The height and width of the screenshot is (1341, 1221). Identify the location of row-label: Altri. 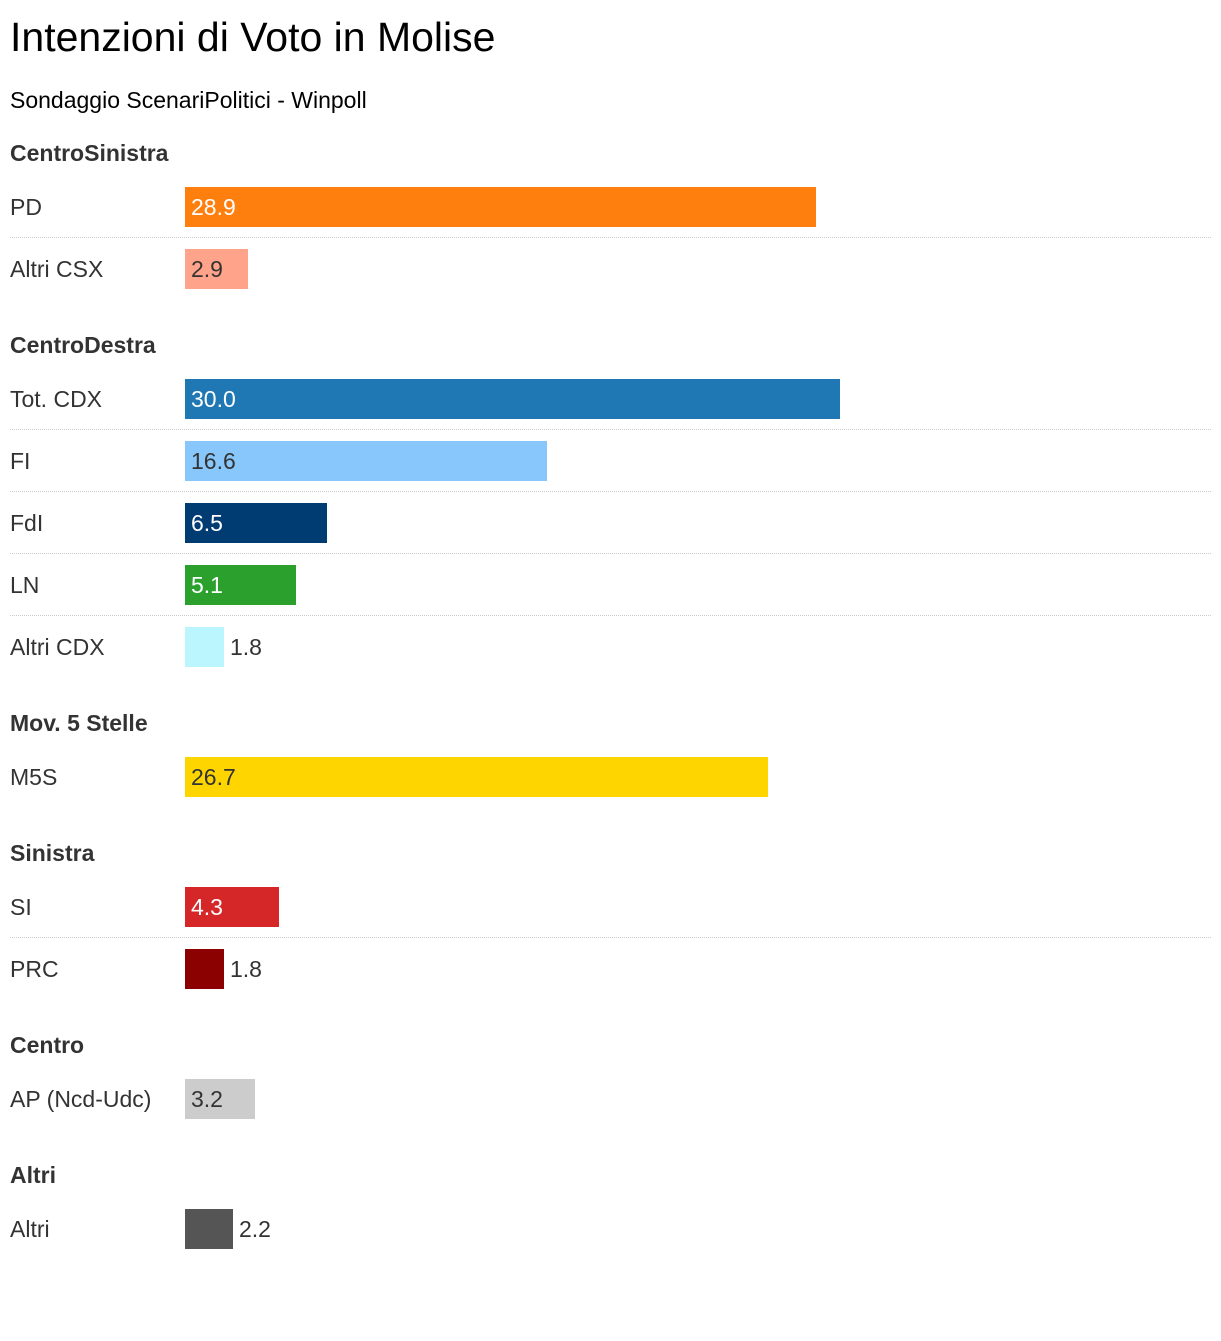
(30, 1229).